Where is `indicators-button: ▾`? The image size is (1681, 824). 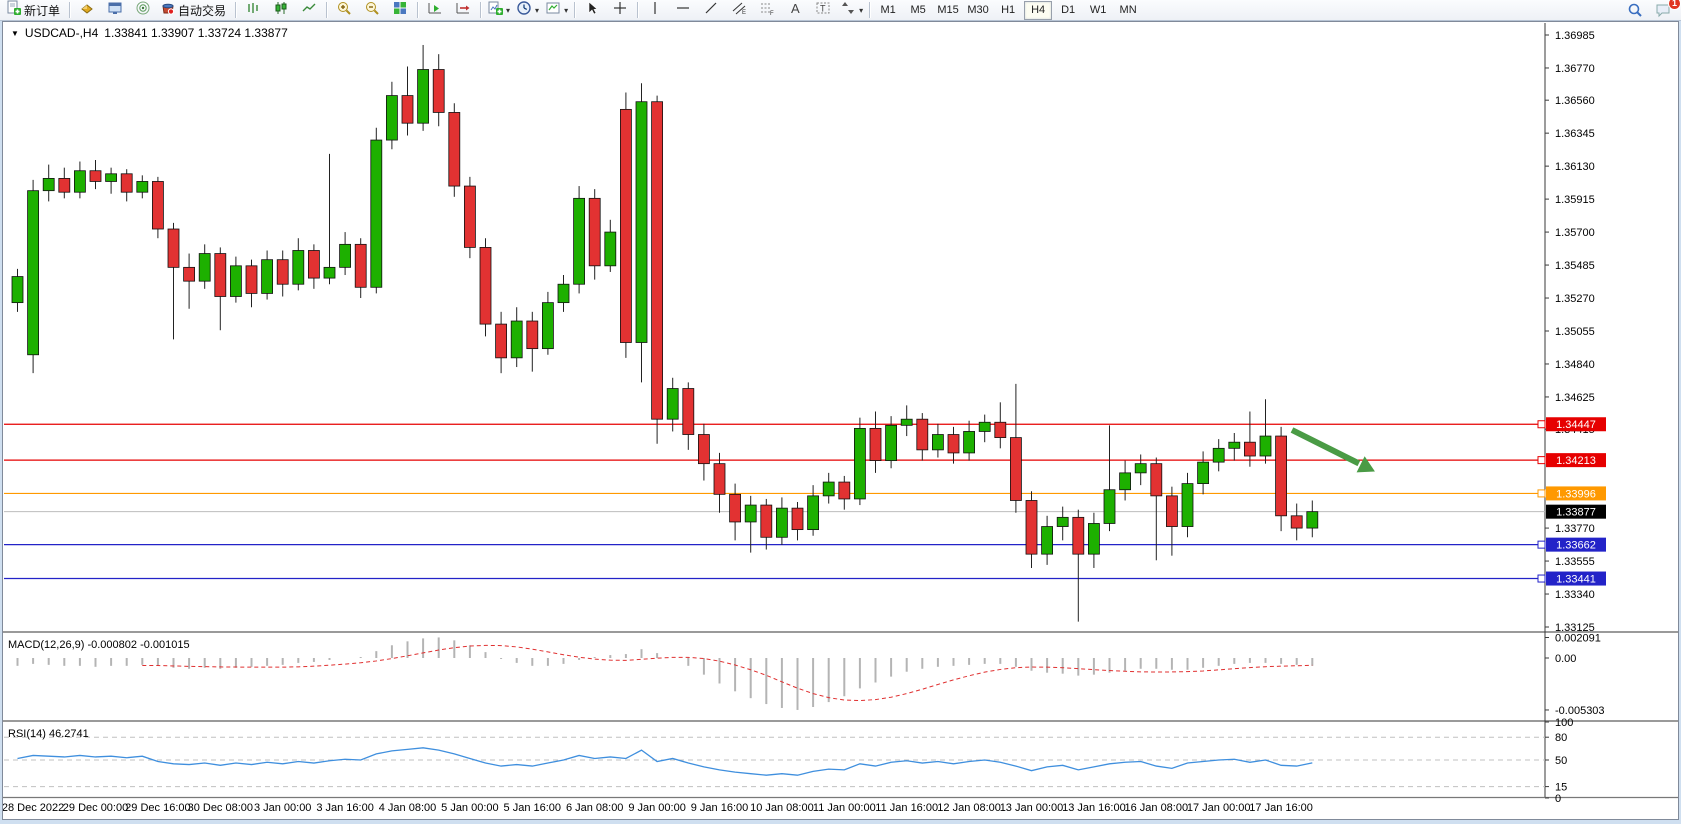
indicators-button: ▾ is located at coordinates (498, 10).